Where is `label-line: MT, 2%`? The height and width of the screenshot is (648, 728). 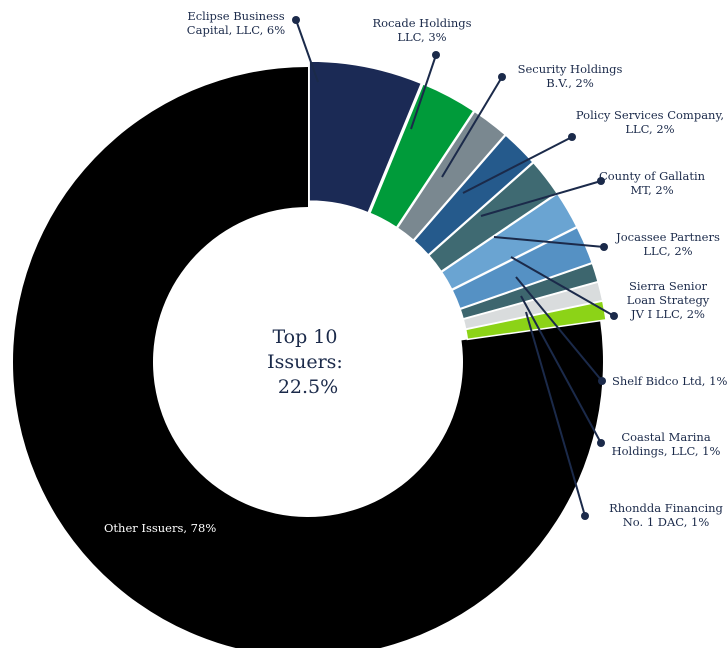 label-line: MT, 2% is located at coordinates (651, 190).